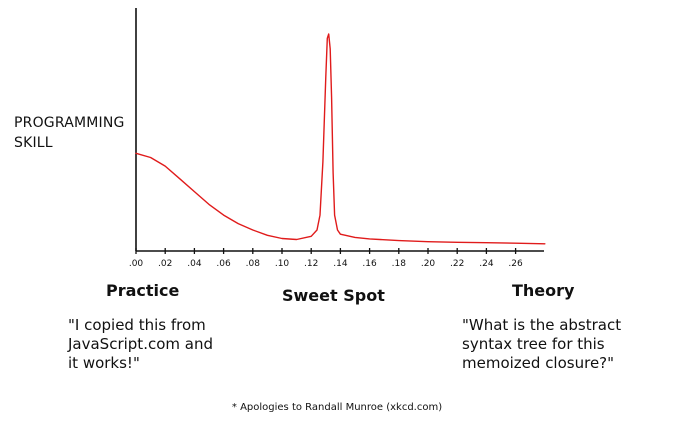 This screenshot has height=425, width=674. I want to click on region-label-theory: Theory, so click(543, 290).